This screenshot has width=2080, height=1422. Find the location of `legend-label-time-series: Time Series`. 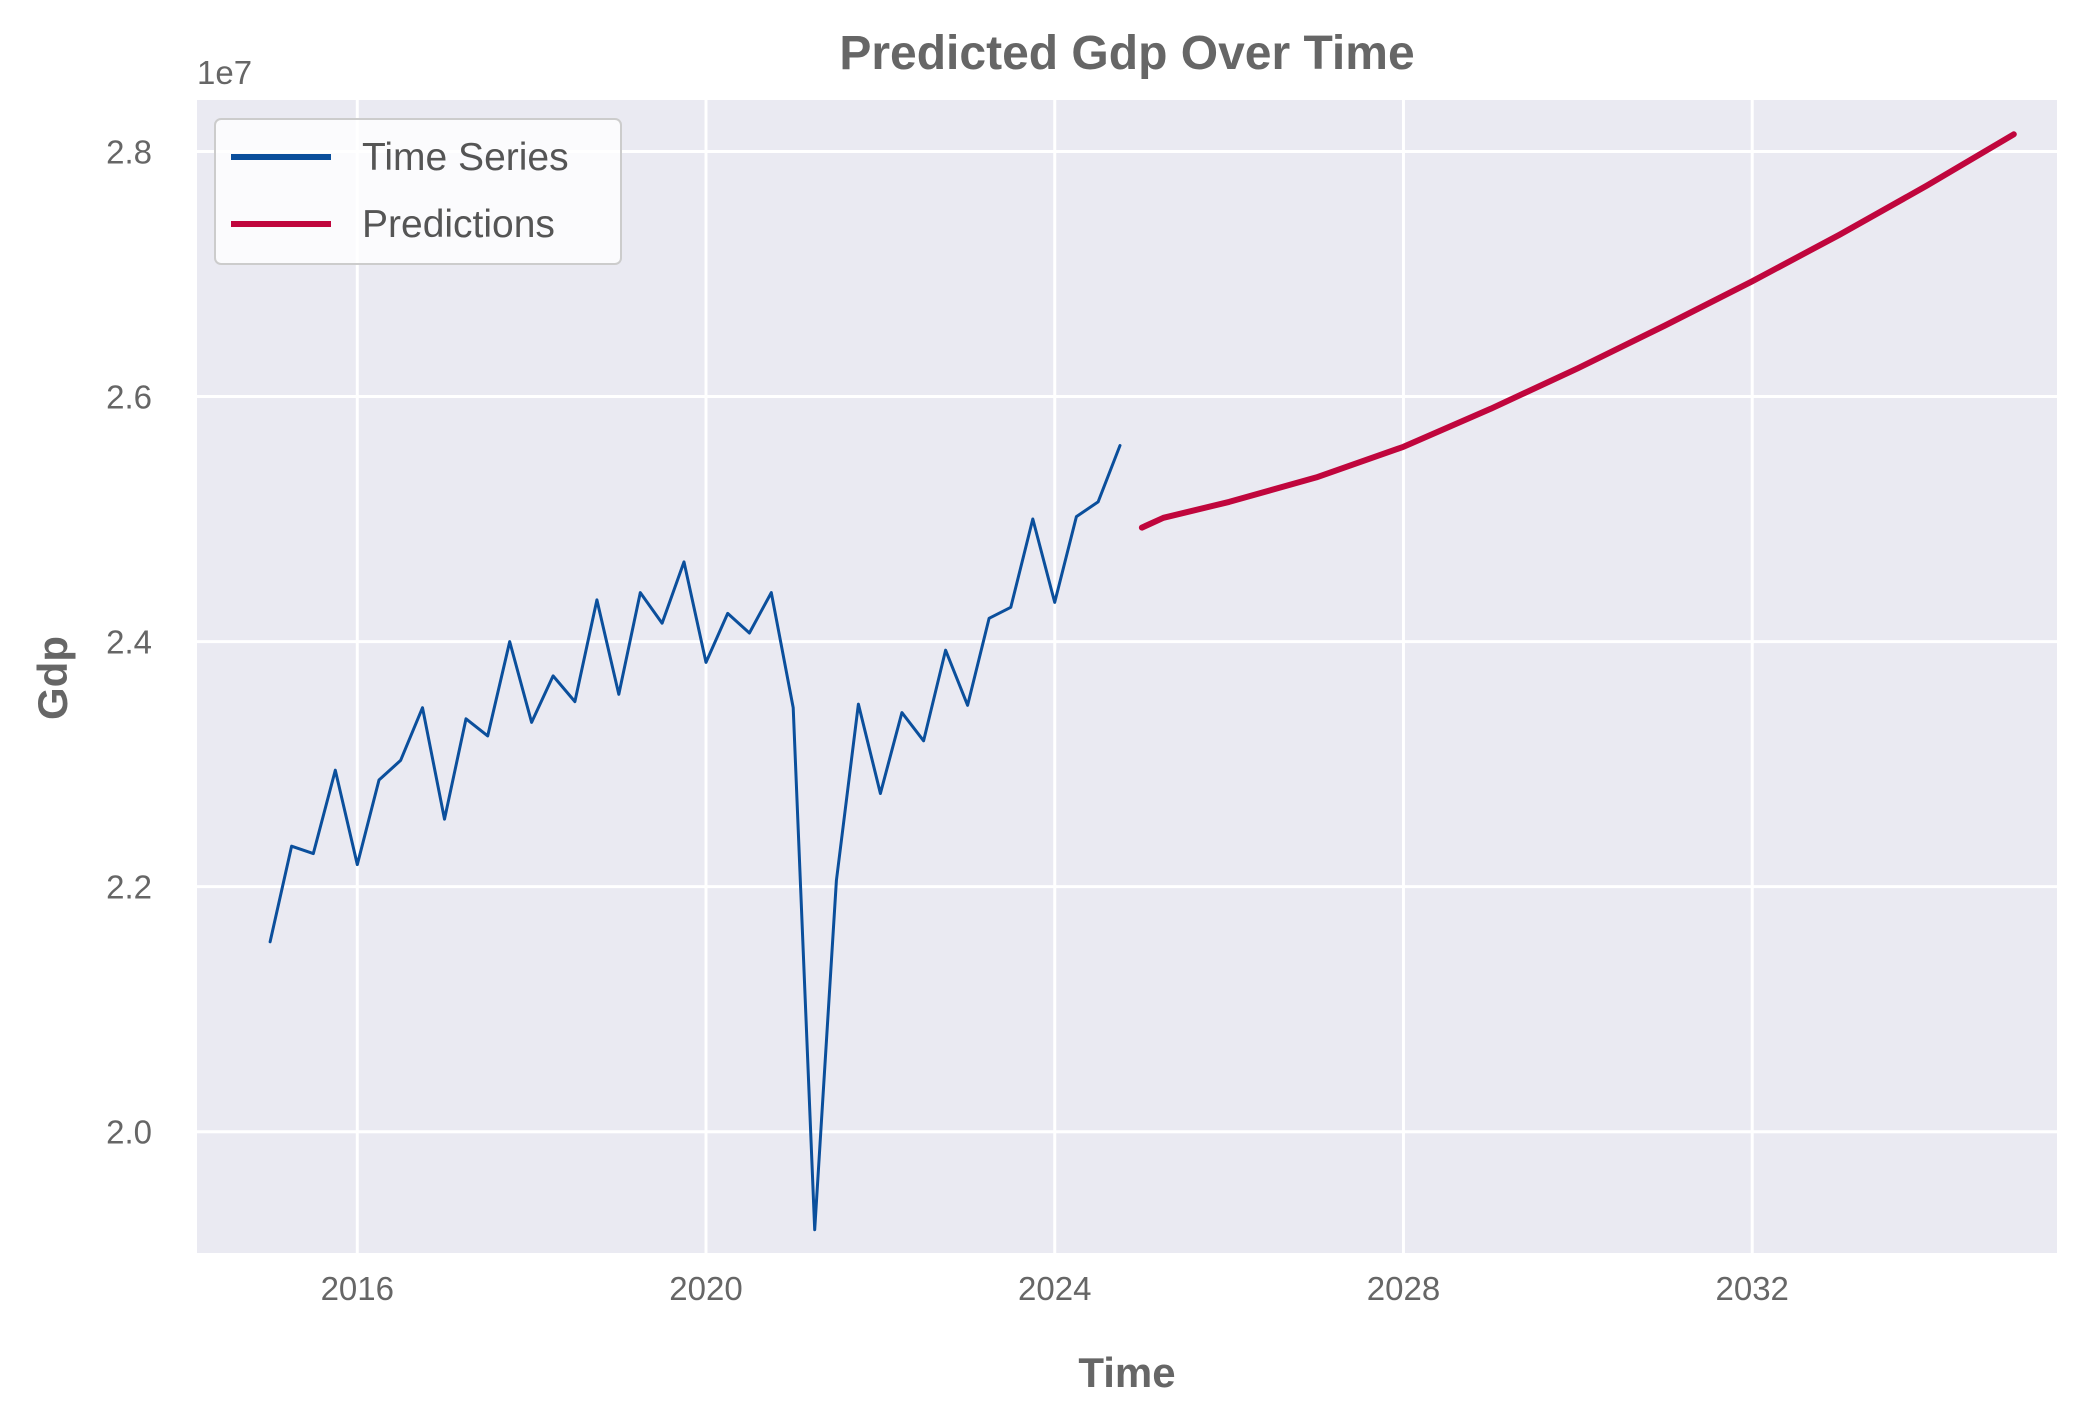

legend-label-time-series: Time Series is located at coordinates (465, 157).